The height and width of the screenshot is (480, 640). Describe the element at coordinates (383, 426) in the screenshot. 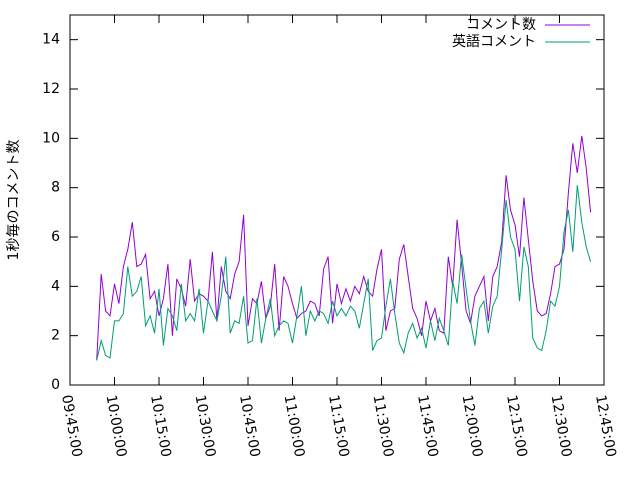

I see `x-tick-label: 11:30:00` at that location.